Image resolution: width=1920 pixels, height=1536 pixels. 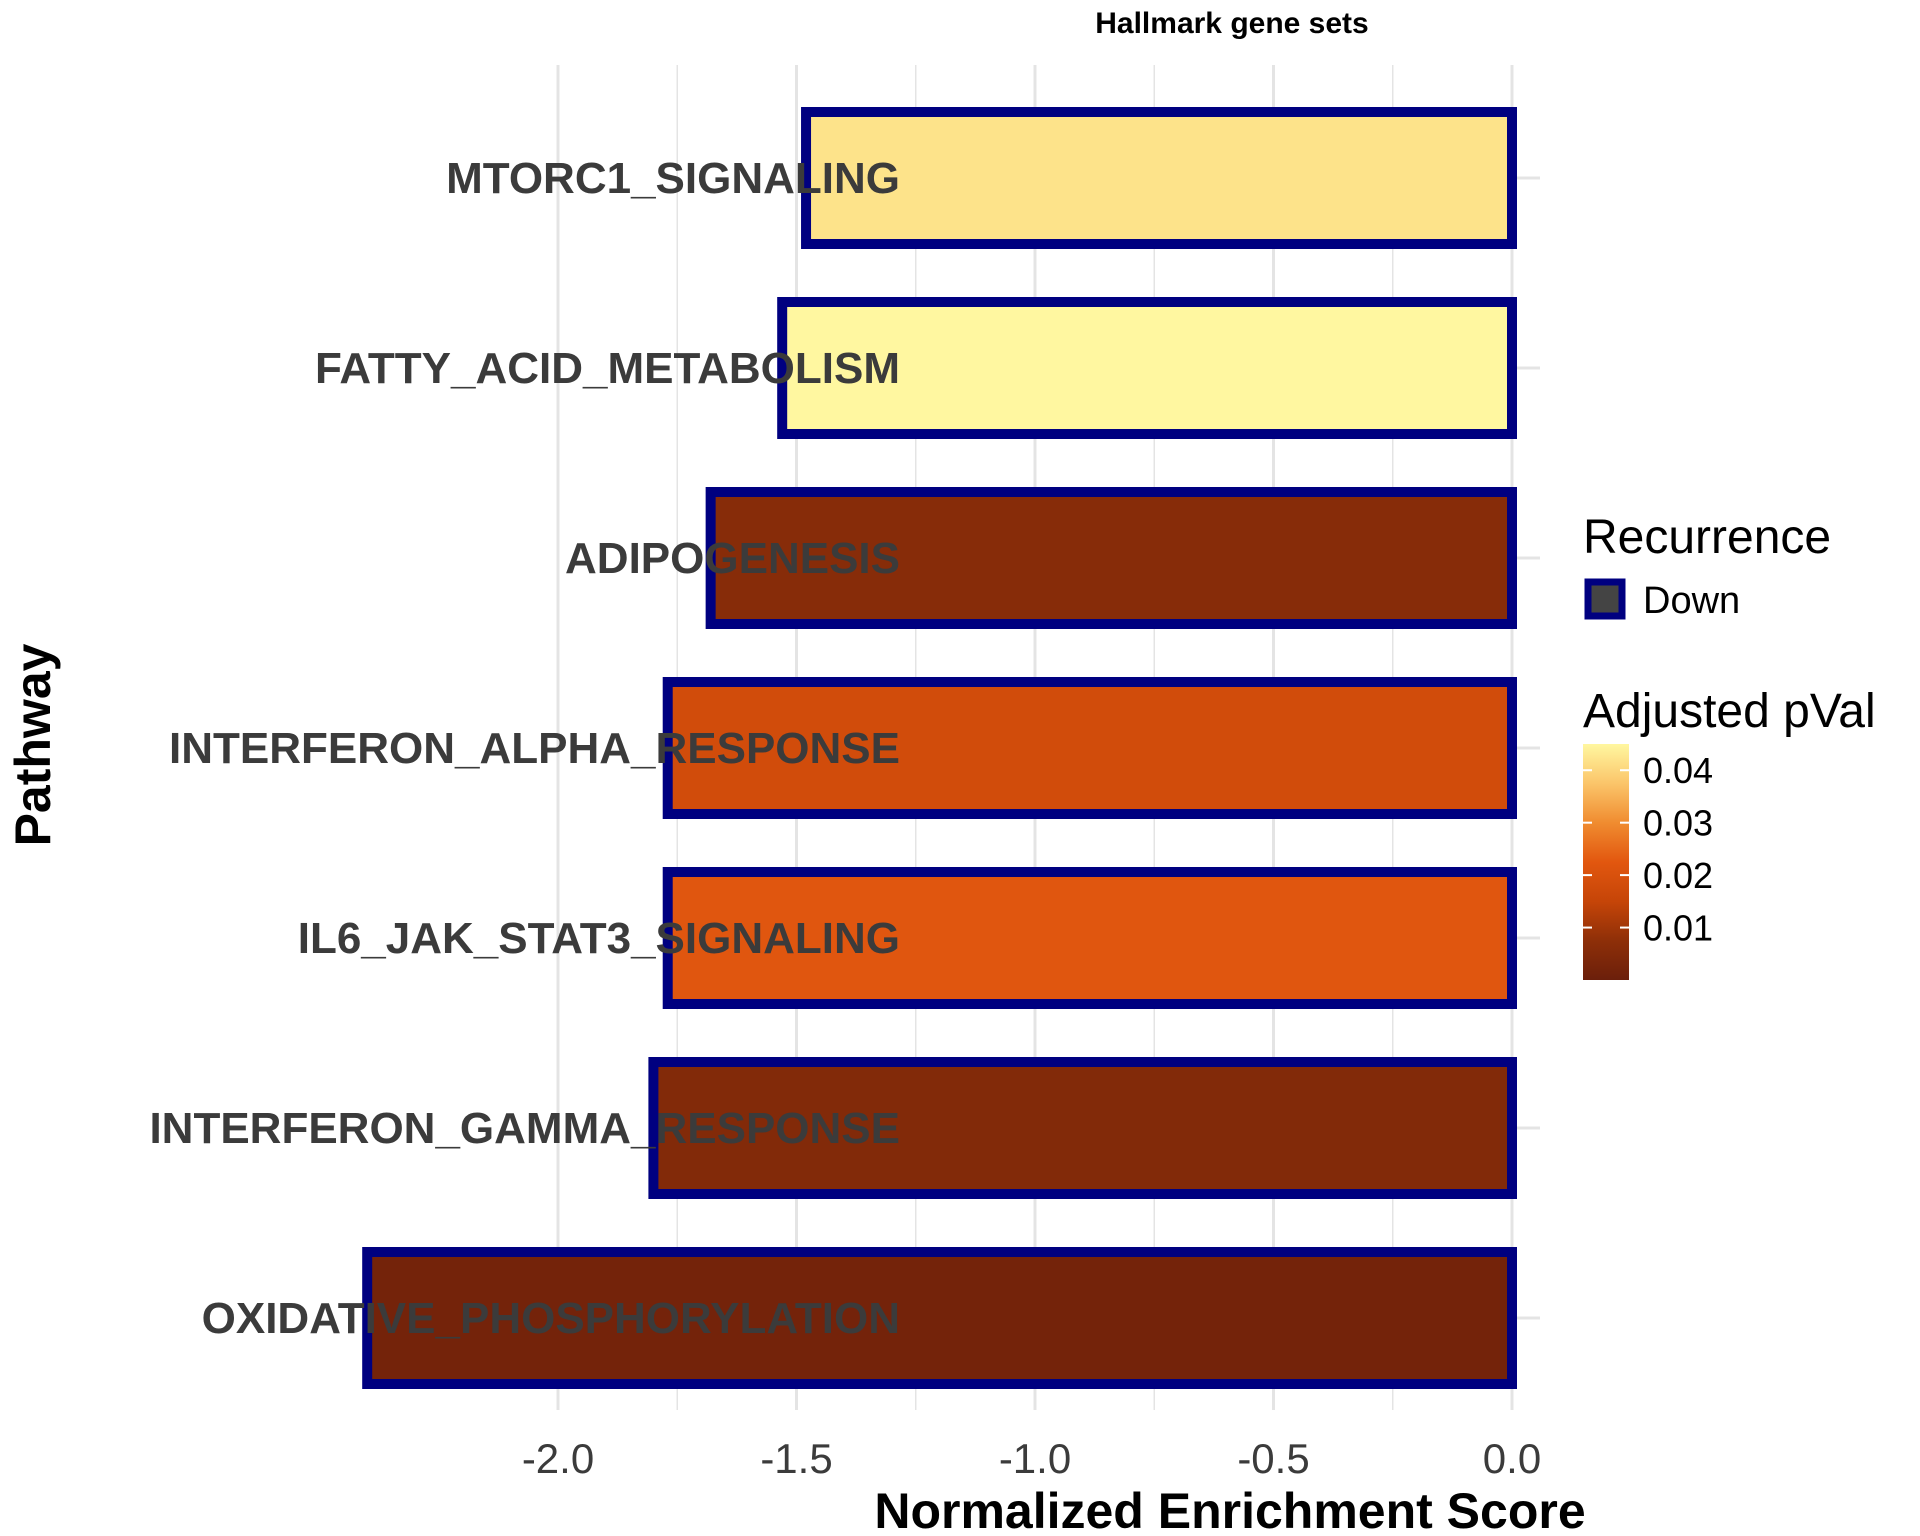 I want to click on y-axis-label: Pathway, so click(x=33, y=744).